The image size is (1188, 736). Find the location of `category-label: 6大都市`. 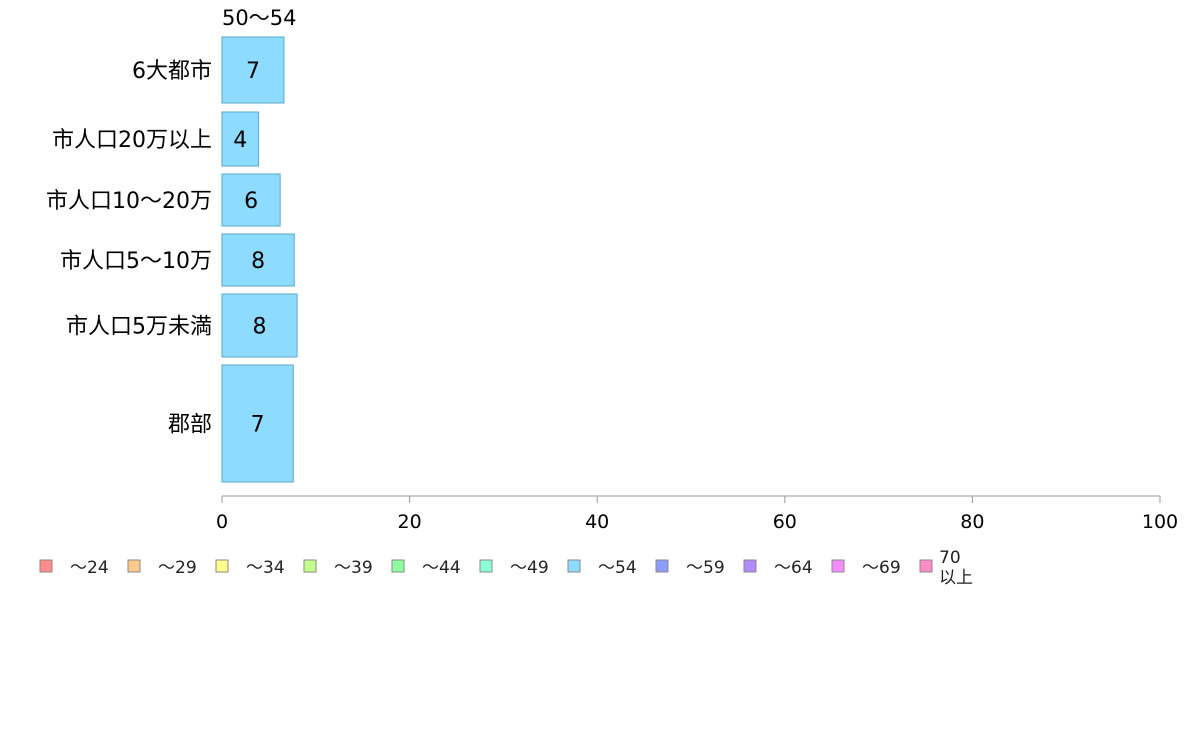

category-label: 6大都市 is located at coordinates (172, 71).